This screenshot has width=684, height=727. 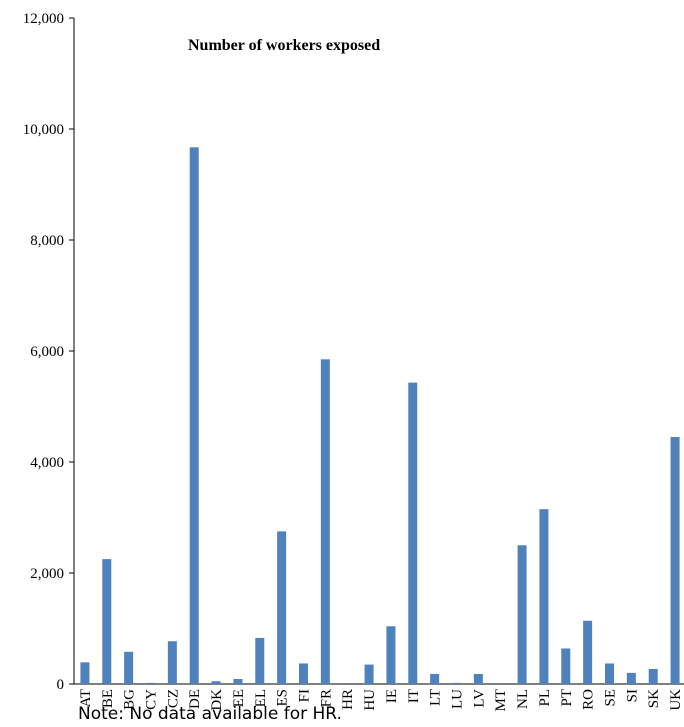 What do you see at coordinates (435, 679) in the screenshot?
I see `bar-lt` at bounding box center [435, 679].